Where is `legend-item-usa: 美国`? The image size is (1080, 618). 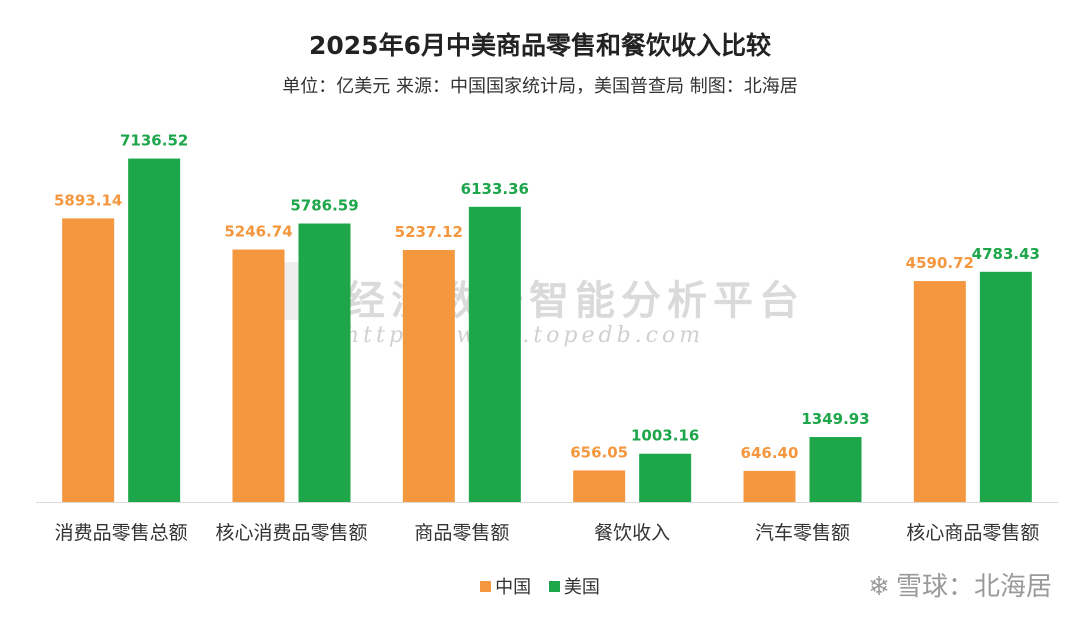 legend-item-usa: 美国 is located at coordinates (574, 586).